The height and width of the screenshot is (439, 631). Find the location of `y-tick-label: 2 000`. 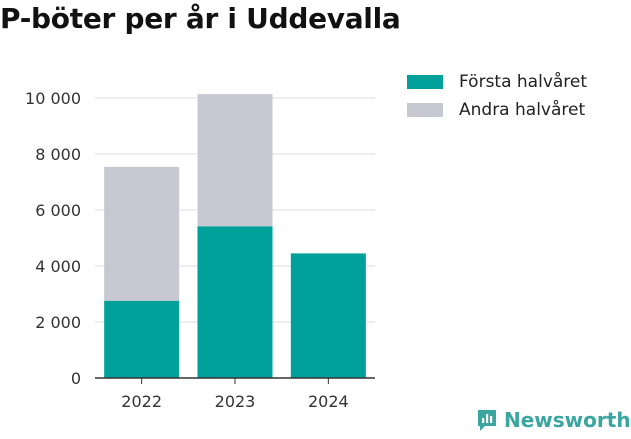

y-tick-label: 2 000 is located at coordinates (58, 322).